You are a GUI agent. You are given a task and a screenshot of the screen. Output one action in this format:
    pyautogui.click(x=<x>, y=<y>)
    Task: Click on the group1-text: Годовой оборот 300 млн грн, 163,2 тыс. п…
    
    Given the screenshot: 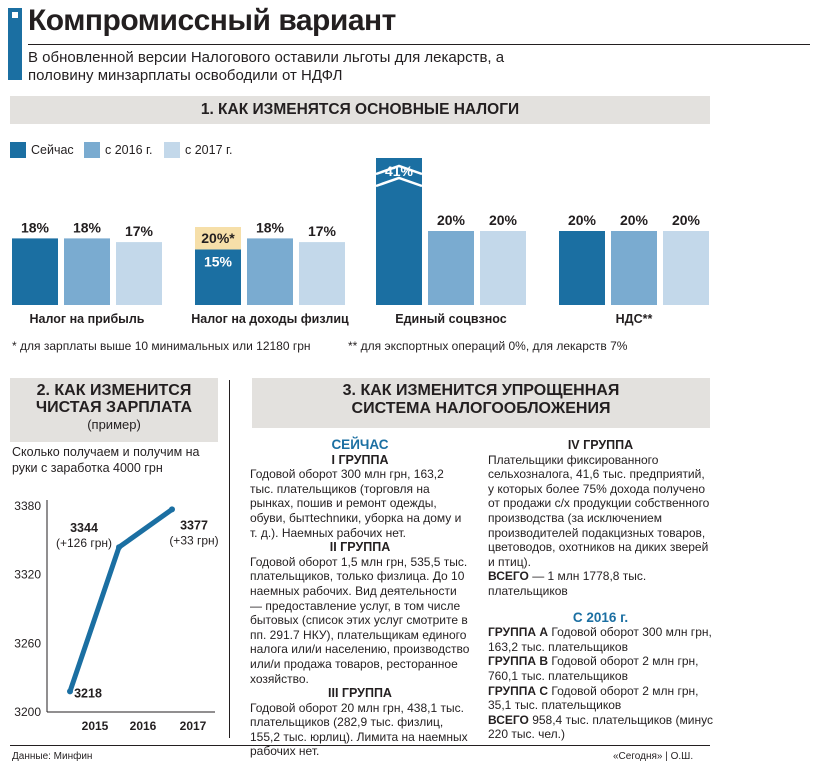 What is the action you would take?
    pyautogui.click(x=356, y=503)
    